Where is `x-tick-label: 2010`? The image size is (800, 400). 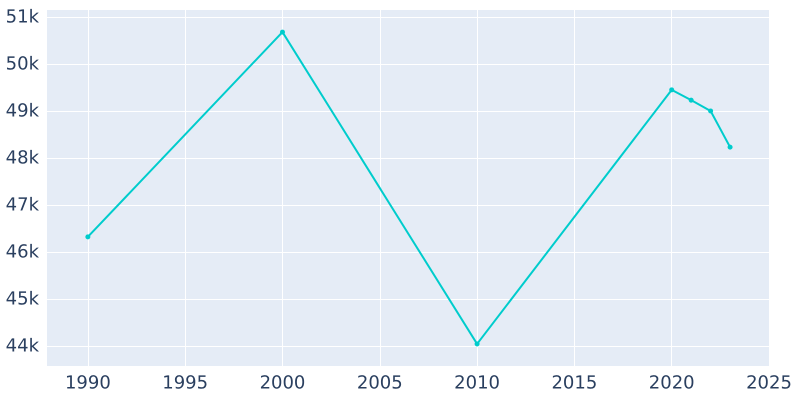 x-tick-label: 2010 is located at coordinates (477, 383).